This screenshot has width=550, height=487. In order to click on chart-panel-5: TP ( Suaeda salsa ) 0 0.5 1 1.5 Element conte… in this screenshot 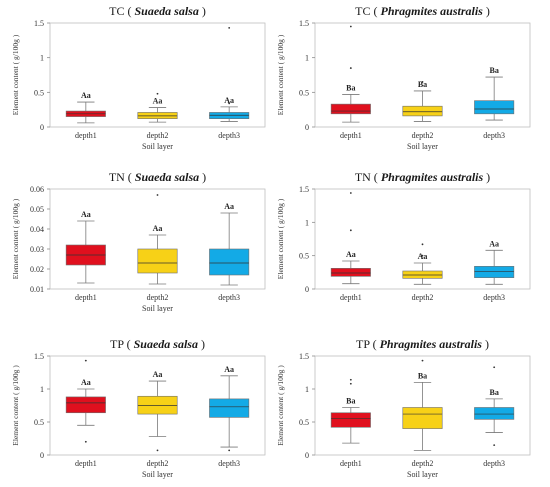, I will do `click(138, 408)`.